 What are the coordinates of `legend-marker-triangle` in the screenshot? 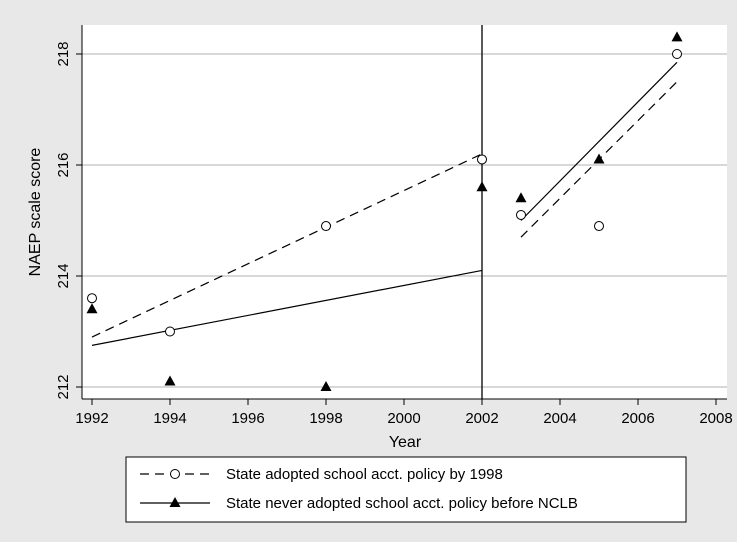 It's located at (175, 502).